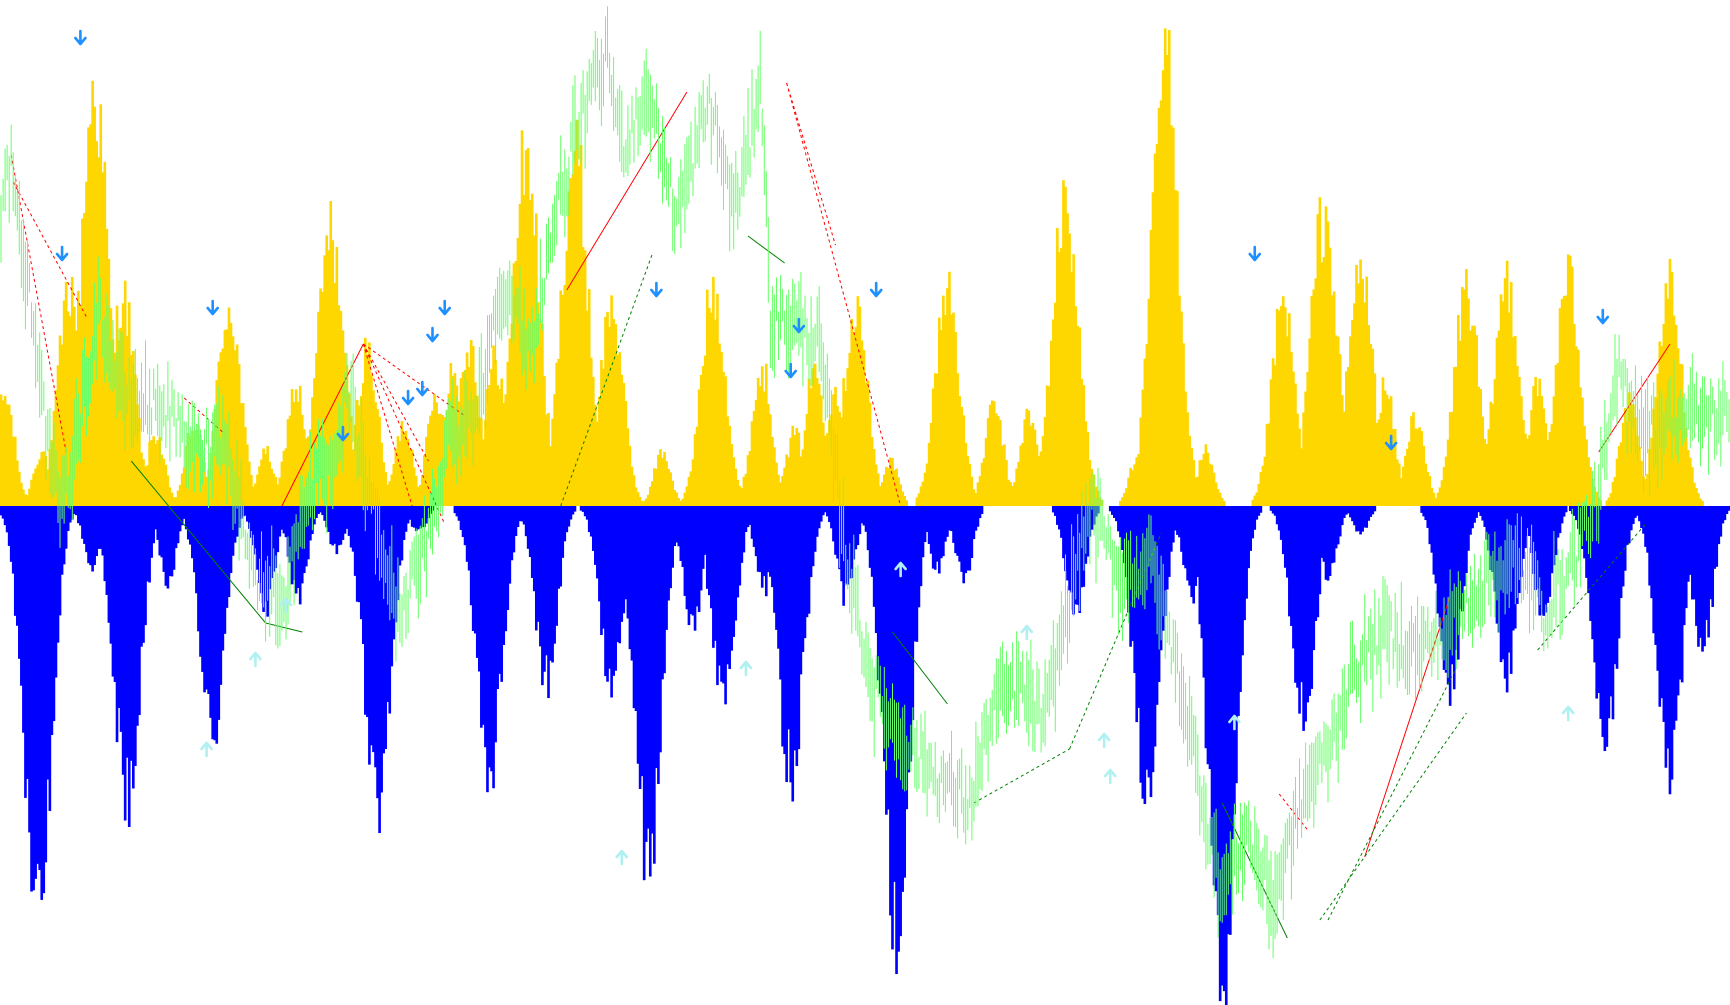 The width and height of the screenshot is (1730, 1005). Describe the element at coordinates (900, 569) in the screenshot. I see `up-arrow-icon` at that location.